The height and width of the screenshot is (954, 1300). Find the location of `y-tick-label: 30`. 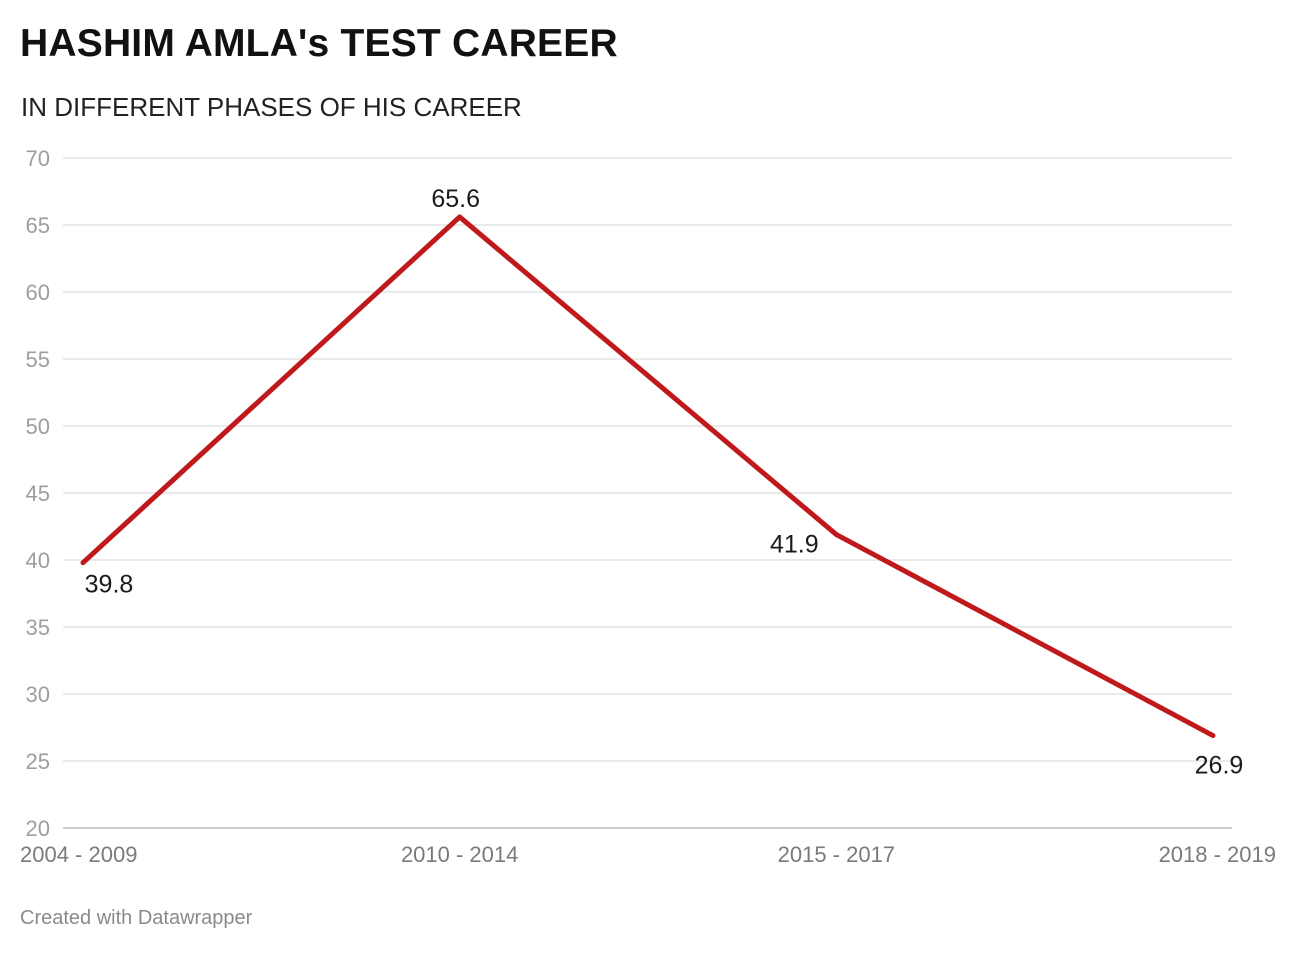

y-tick-label: 30 is located at coordinates (38, 694).